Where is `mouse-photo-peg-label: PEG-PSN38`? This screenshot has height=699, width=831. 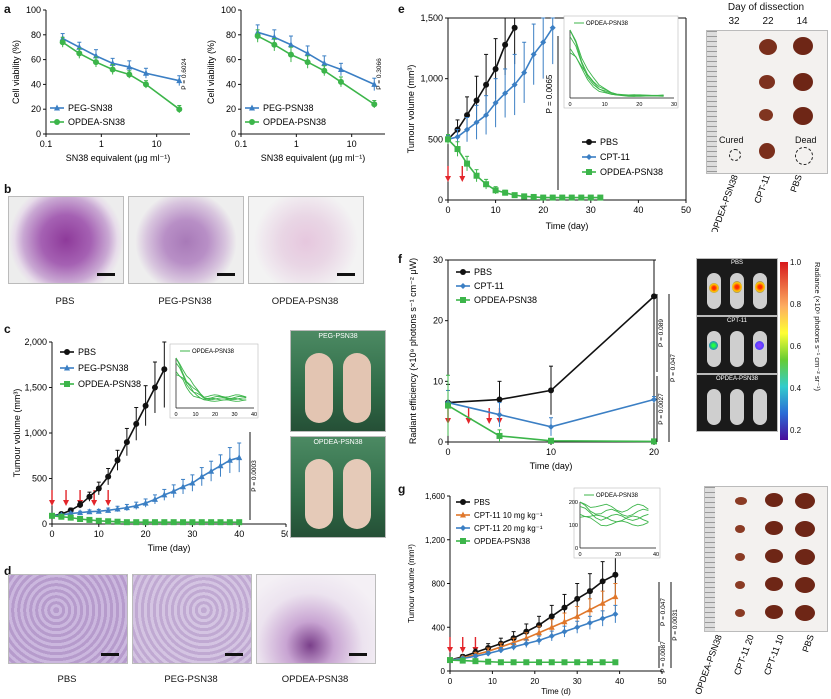
mouse-photo-peg-label: PEG-PSN38 is located at coordinates (338, 336).